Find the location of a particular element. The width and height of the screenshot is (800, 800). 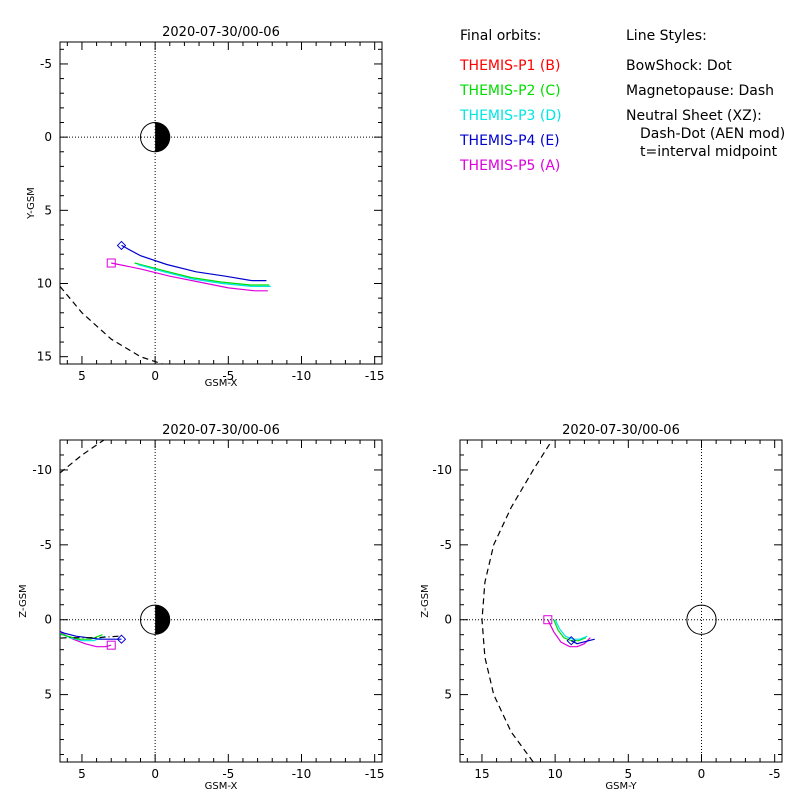

y-tick-label: 15 is located at coordinates (44, 357).